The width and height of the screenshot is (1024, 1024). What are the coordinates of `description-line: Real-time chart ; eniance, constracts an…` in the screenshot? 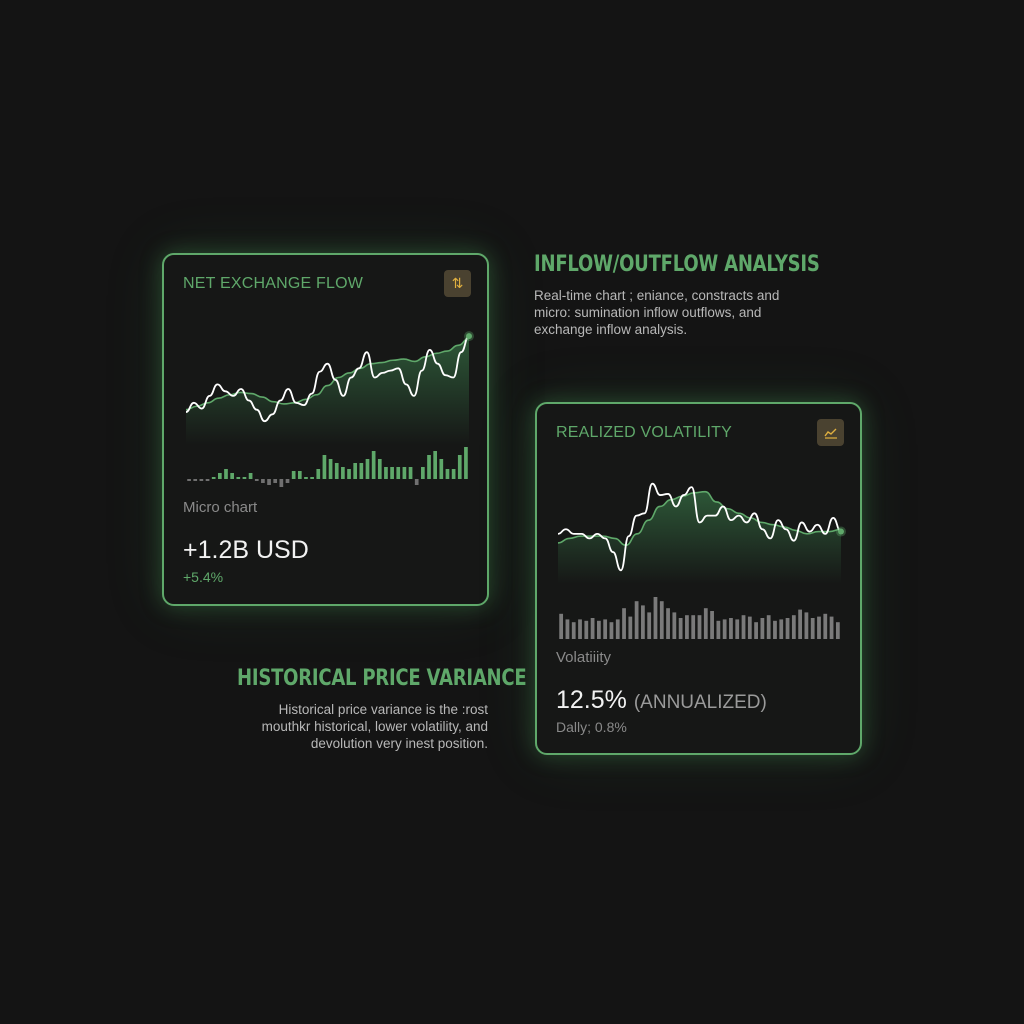 It's located at (657, 295).